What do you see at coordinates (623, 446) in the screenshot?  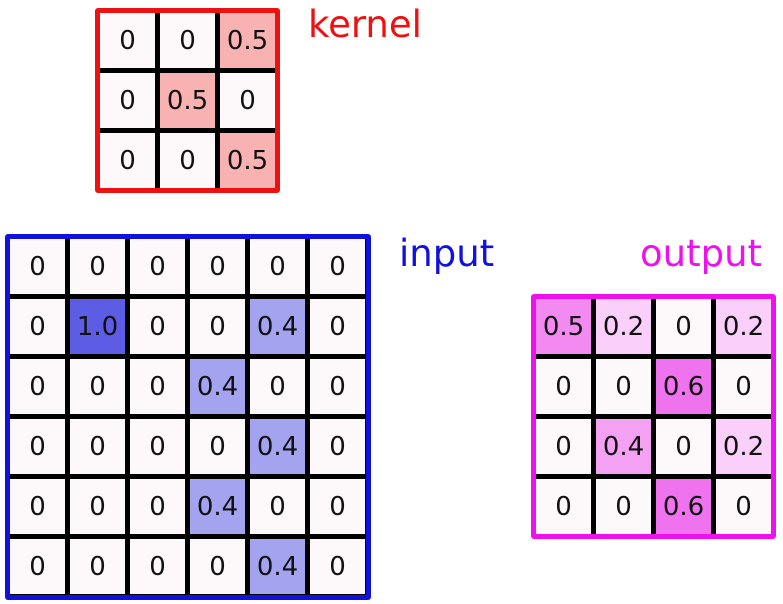 I see `output-cell: 0.4` at bounding box center [623, 446].